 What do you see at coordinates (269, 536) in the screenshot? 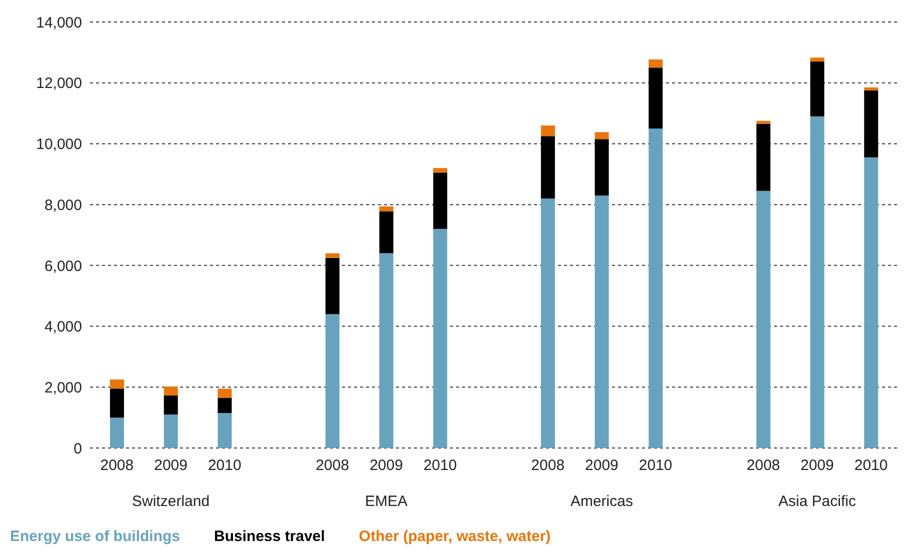
I see `text: Business travel` at bounding box center [269, 536].